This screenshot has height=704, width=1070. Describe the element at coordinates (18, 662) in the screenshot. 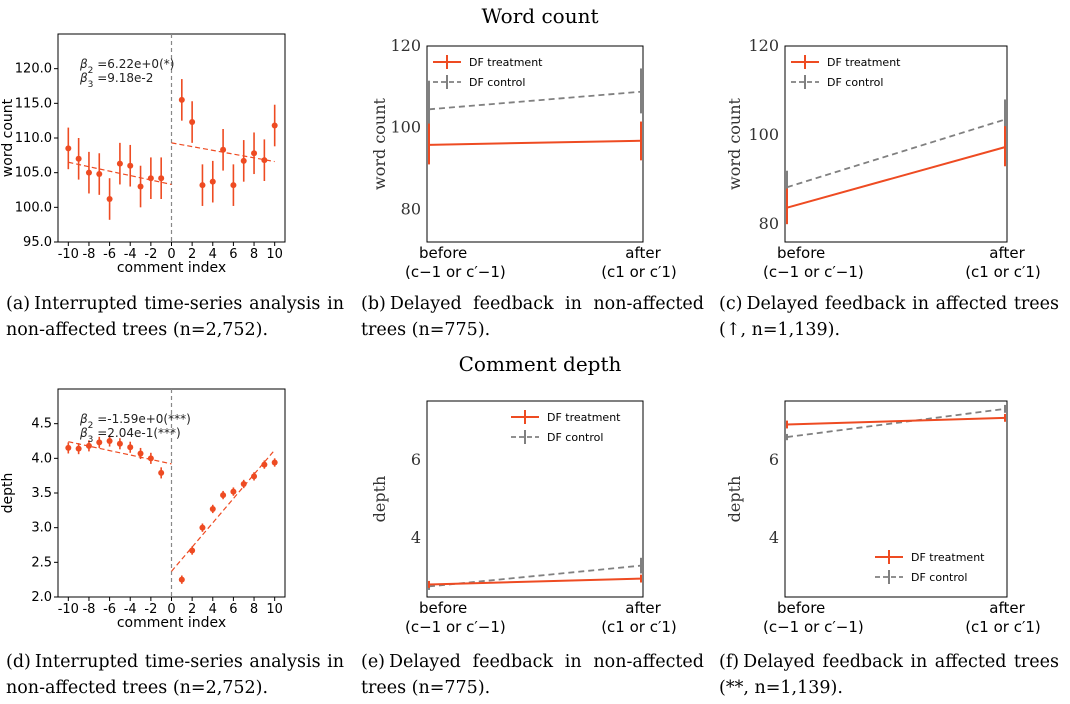

I see `caption-label: (d)` at that location.